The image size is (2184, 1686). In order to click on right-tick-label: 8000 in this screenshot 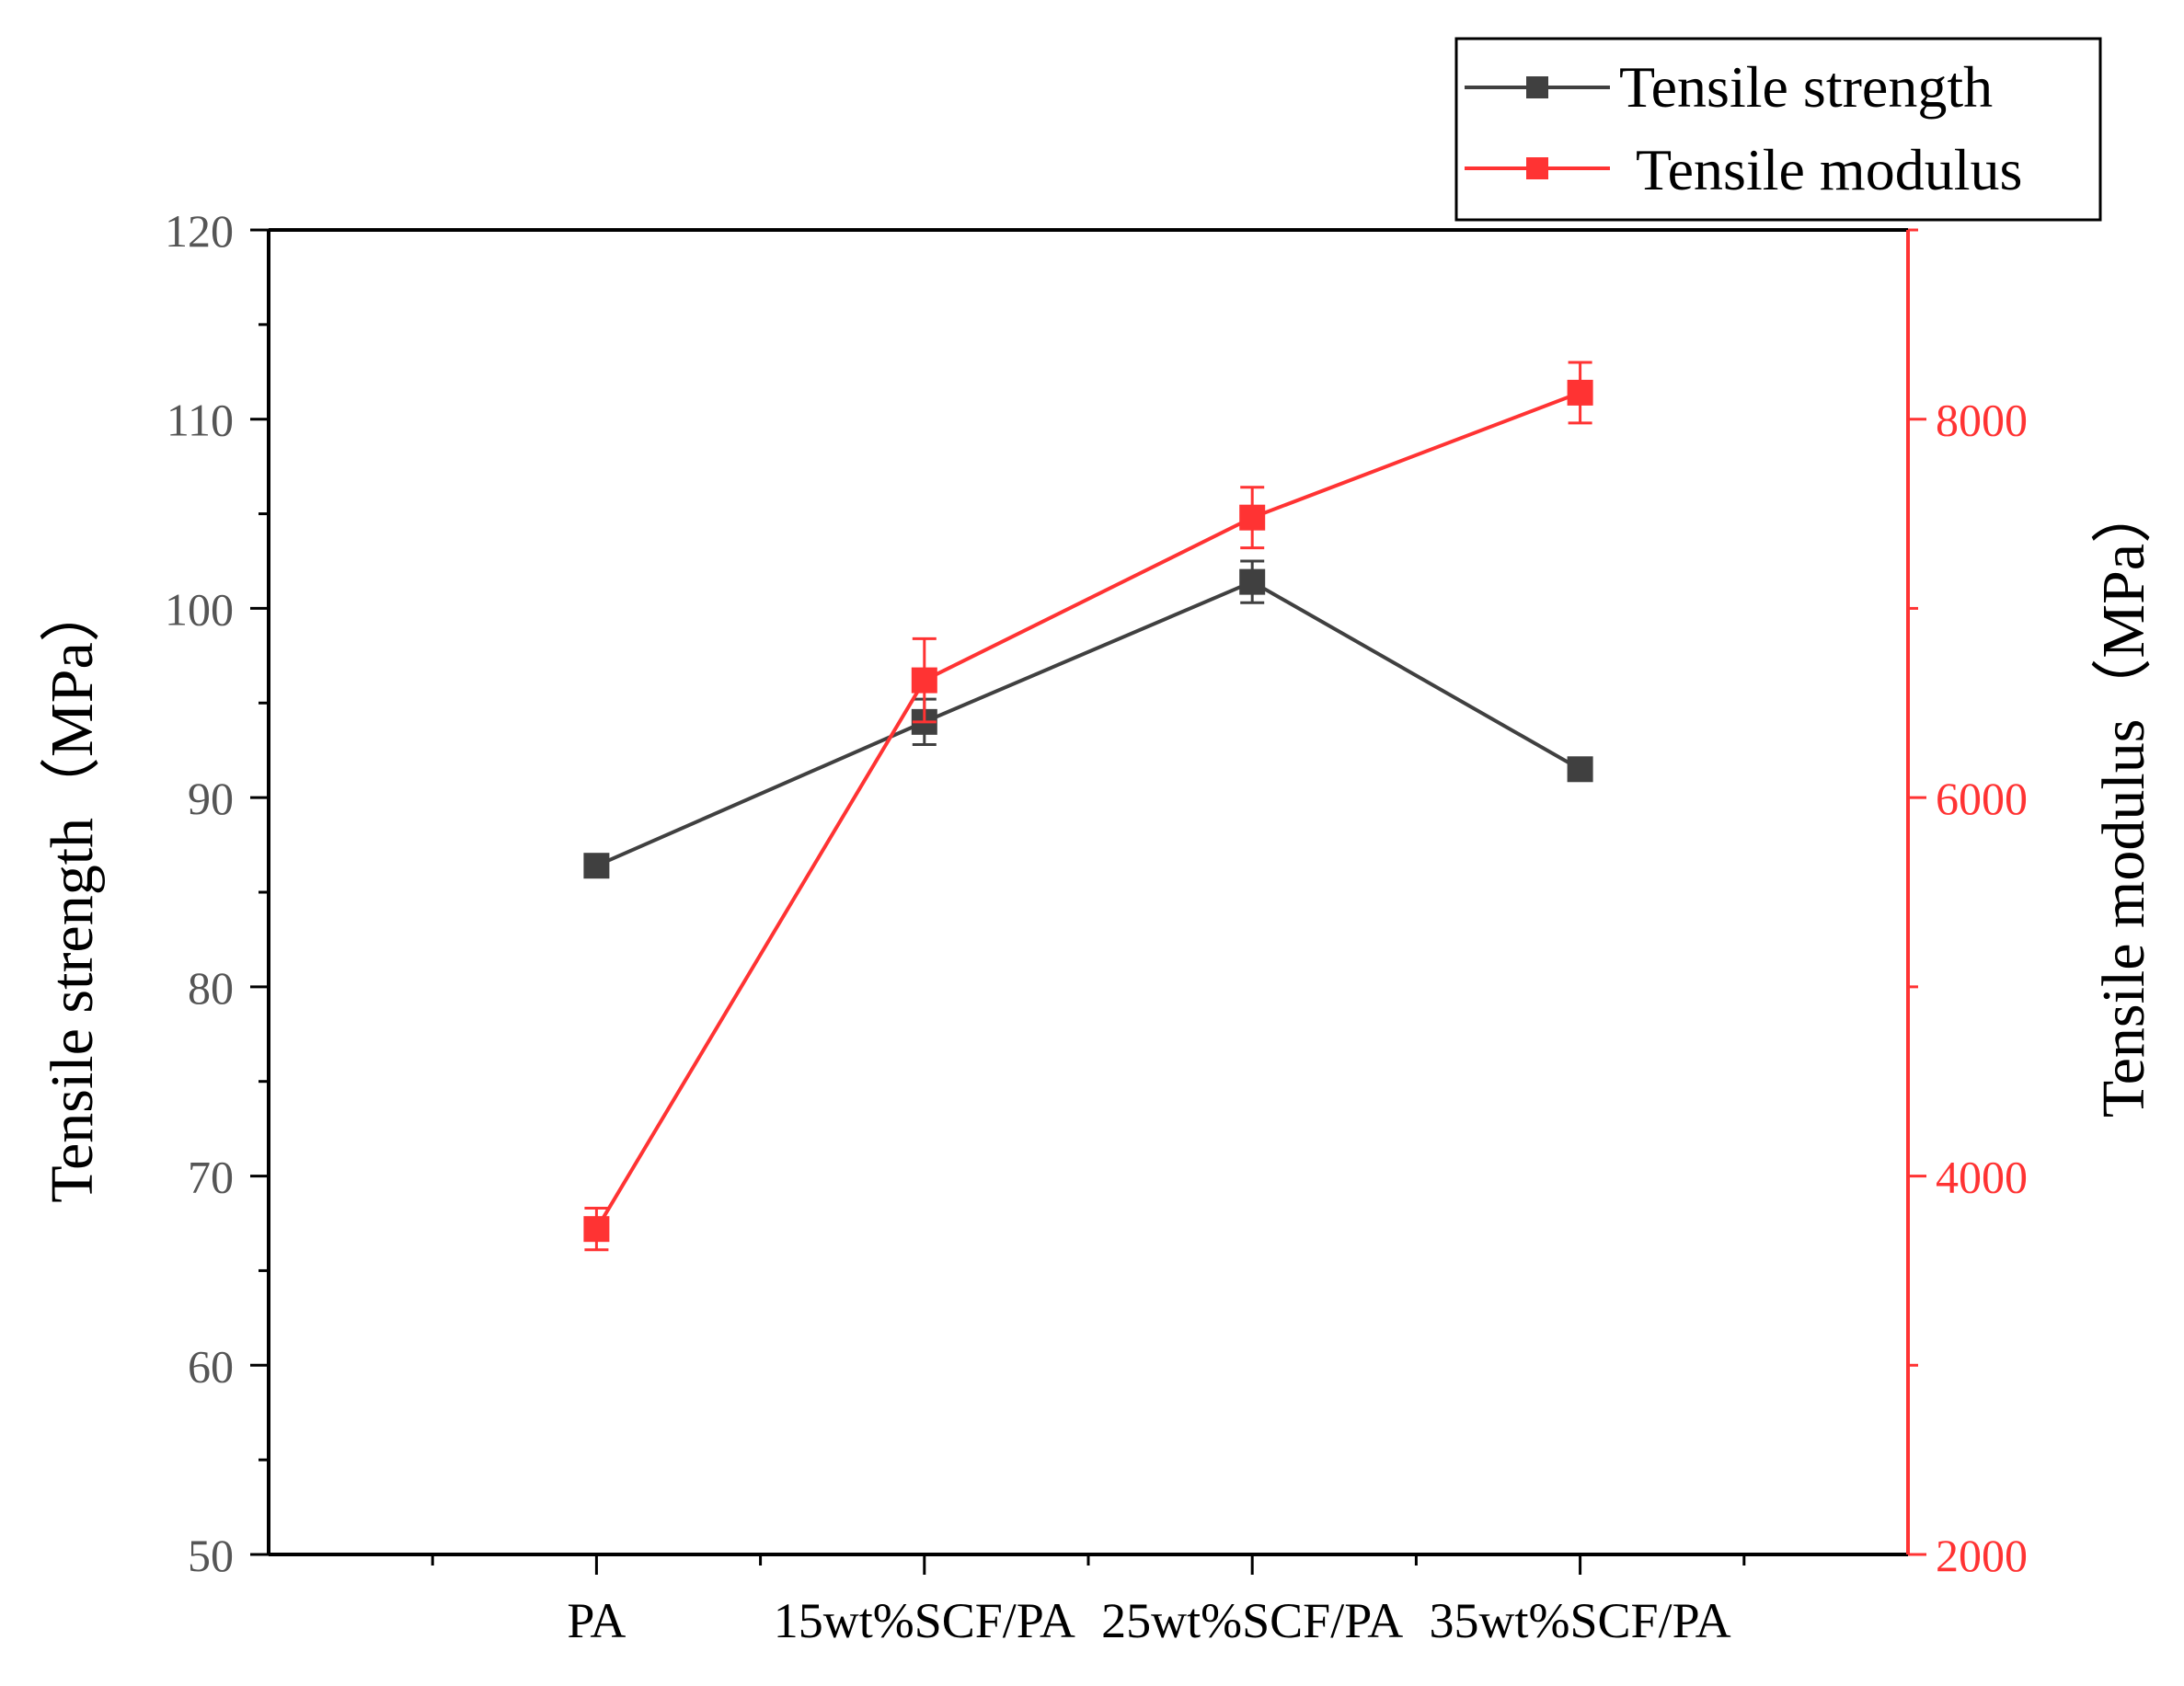, I will do `click(1982, 420)`.